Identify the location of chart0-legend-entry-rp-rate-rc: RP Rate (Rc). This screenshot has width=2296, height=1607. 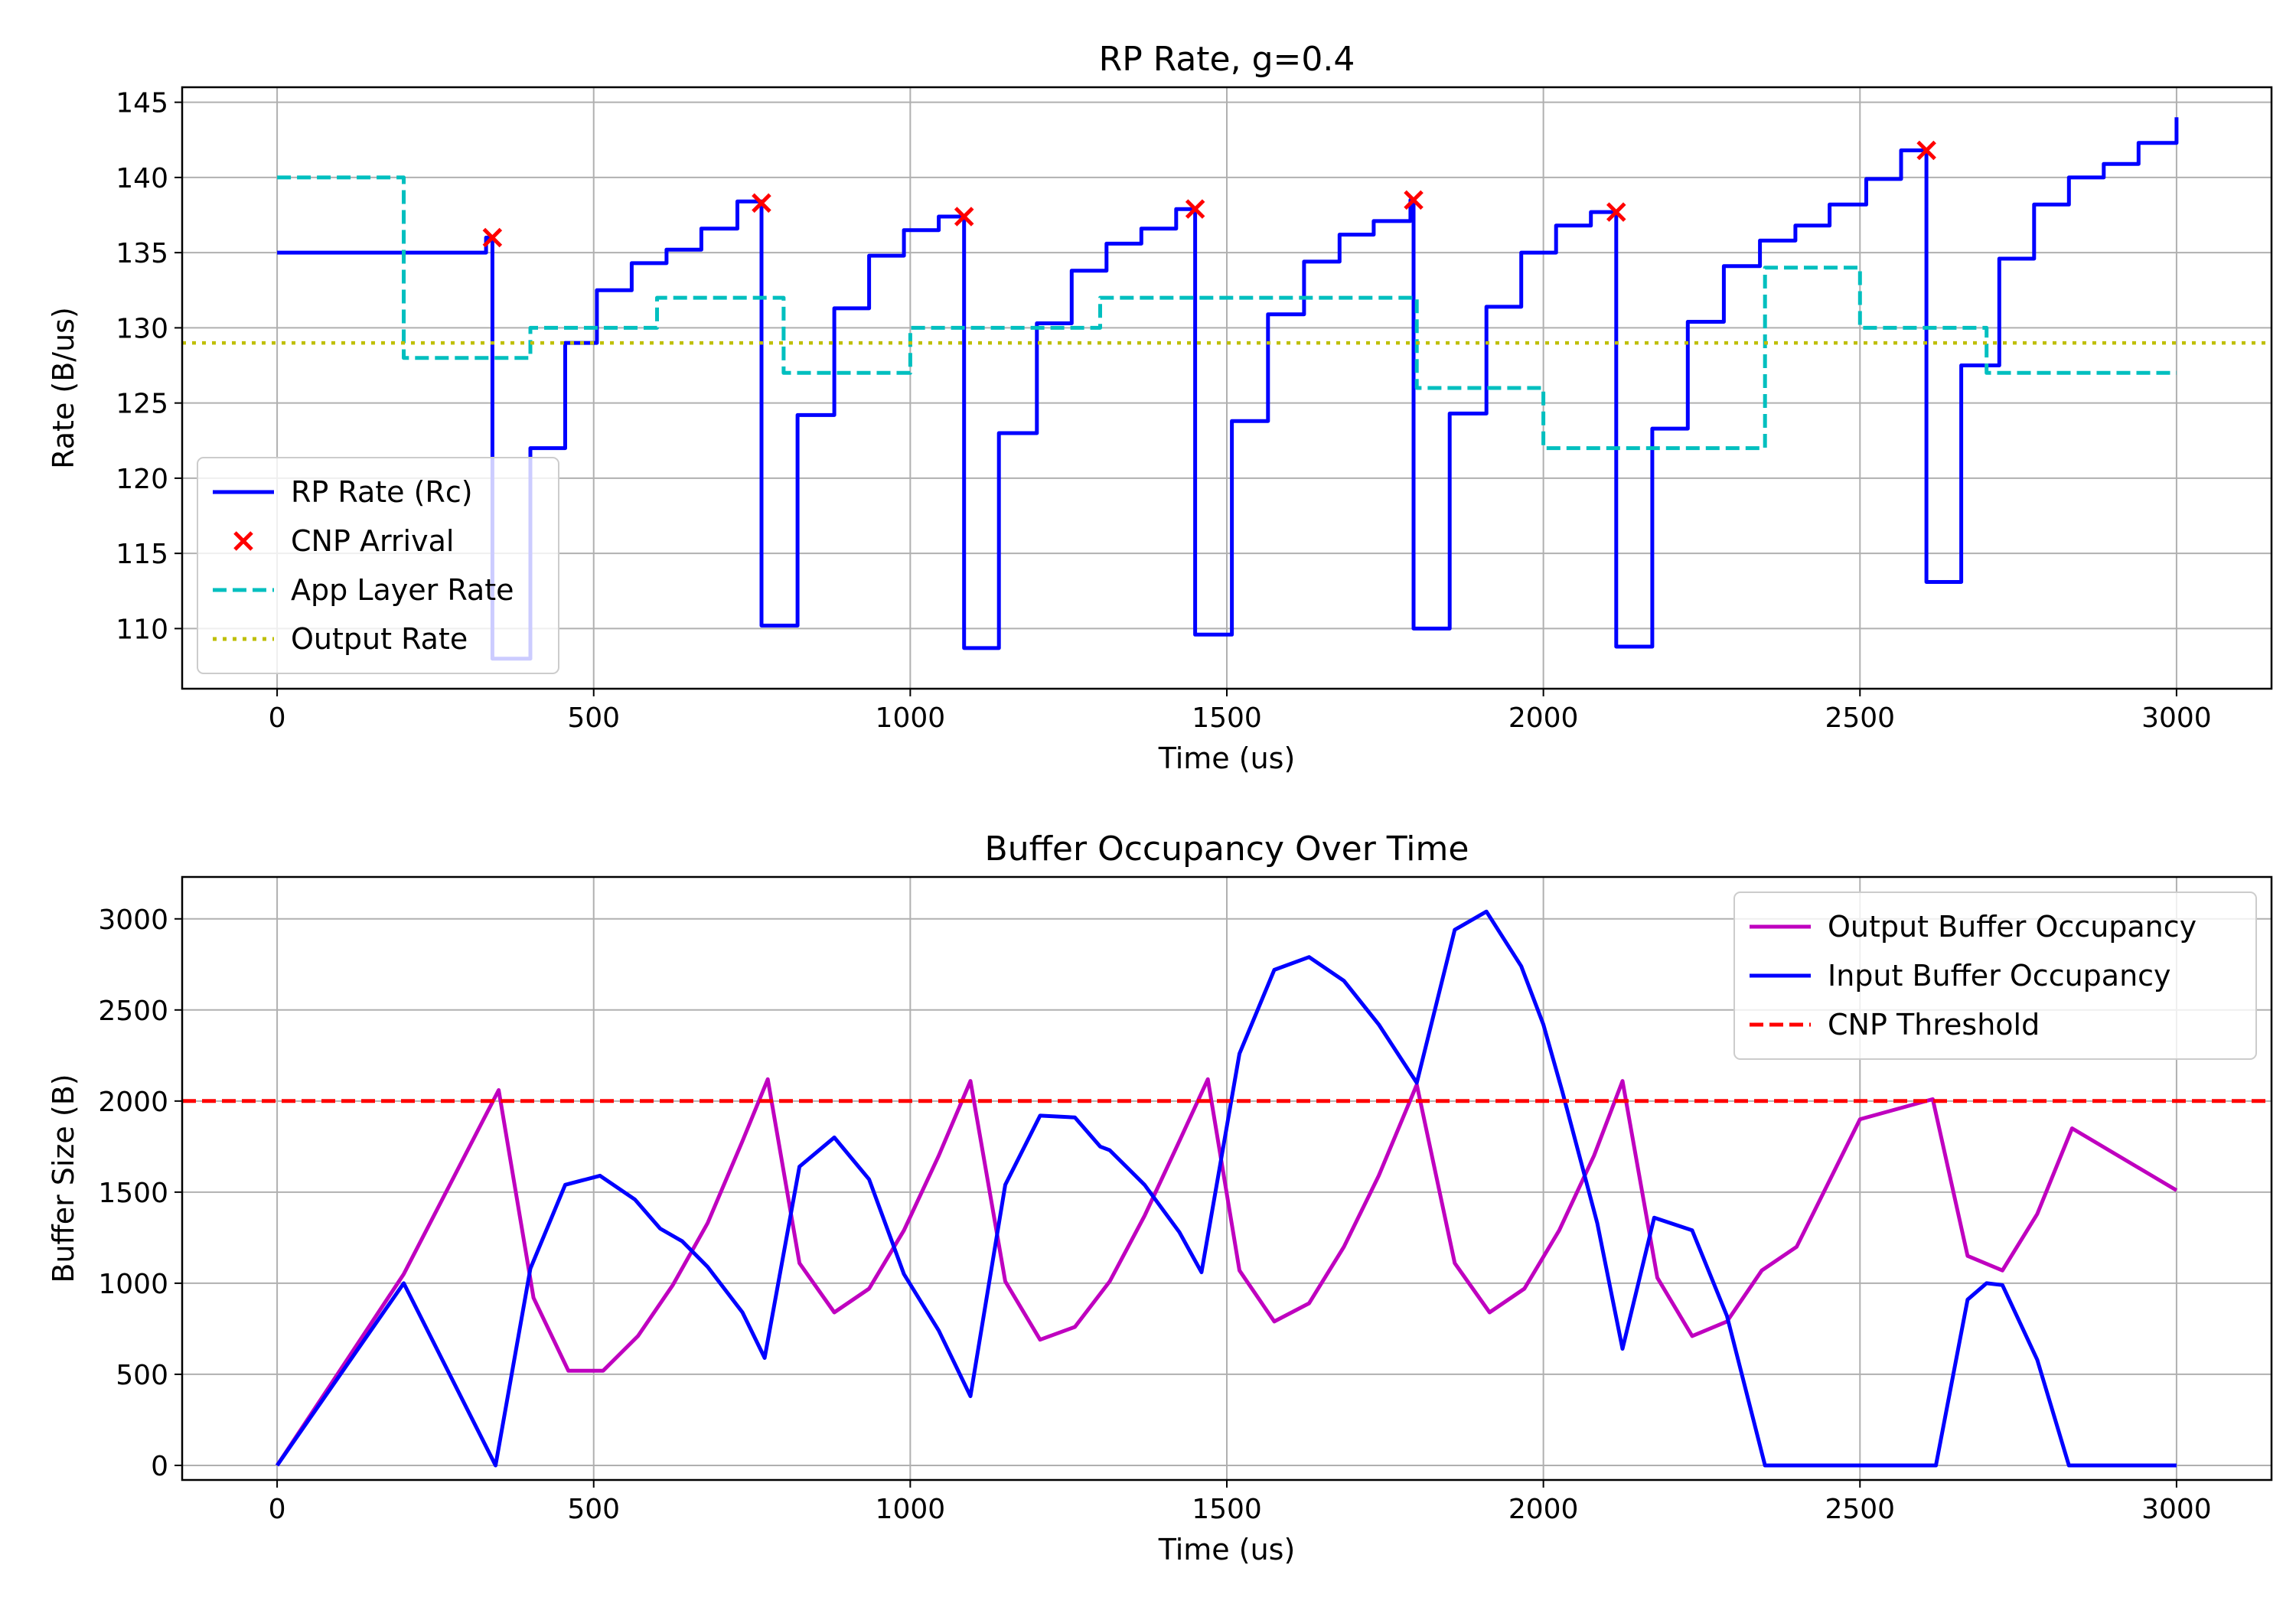
(343, 492).